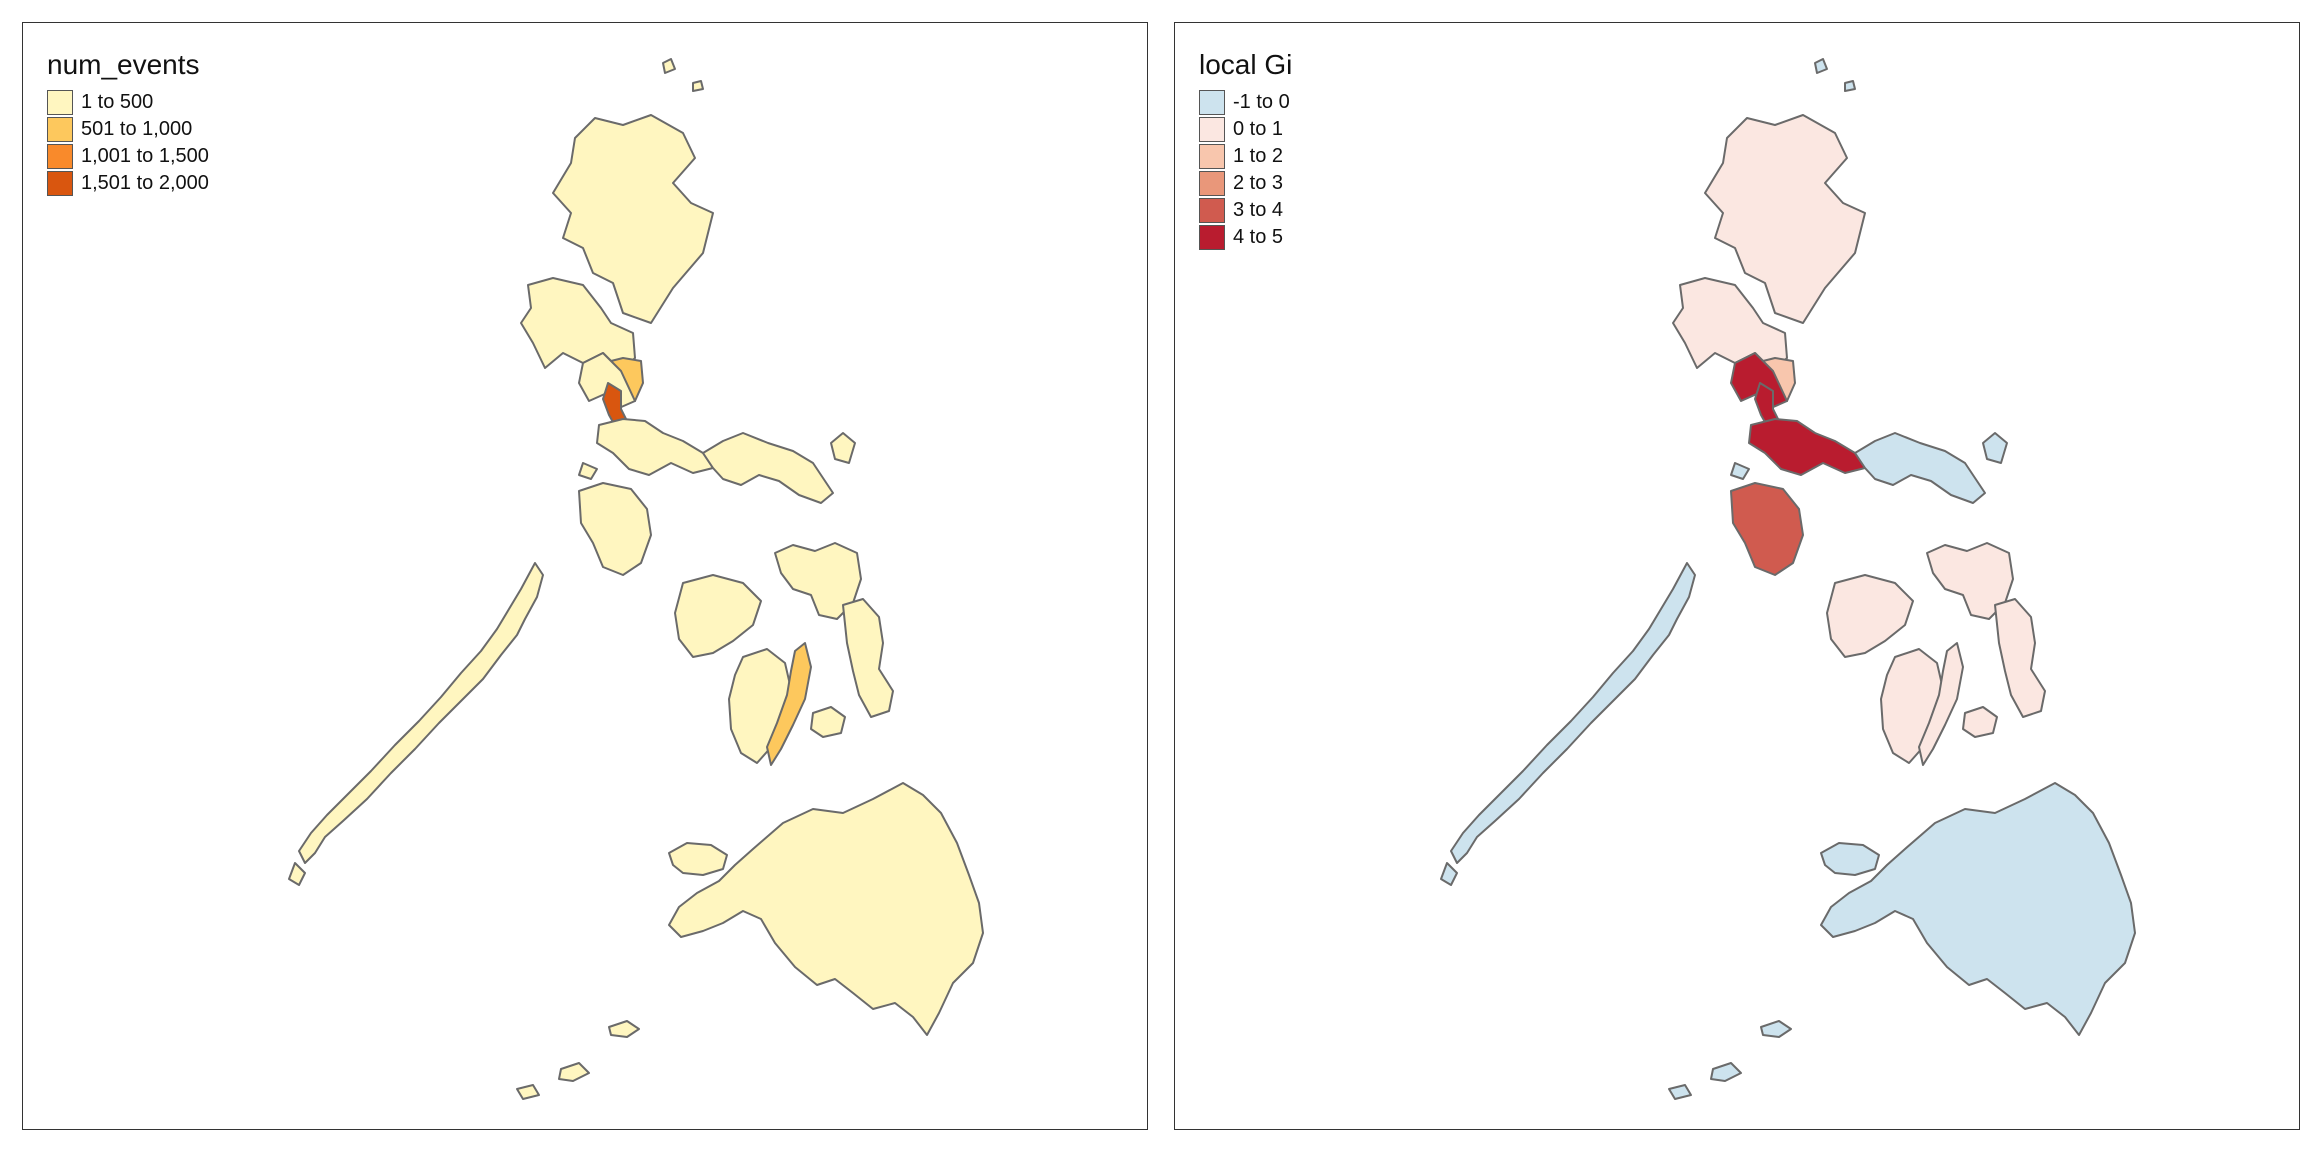 Image resolution: width=2304 pixels, height=1152 pixels. I want to click on legend-label: 3 to 4, so click(1258, 210).